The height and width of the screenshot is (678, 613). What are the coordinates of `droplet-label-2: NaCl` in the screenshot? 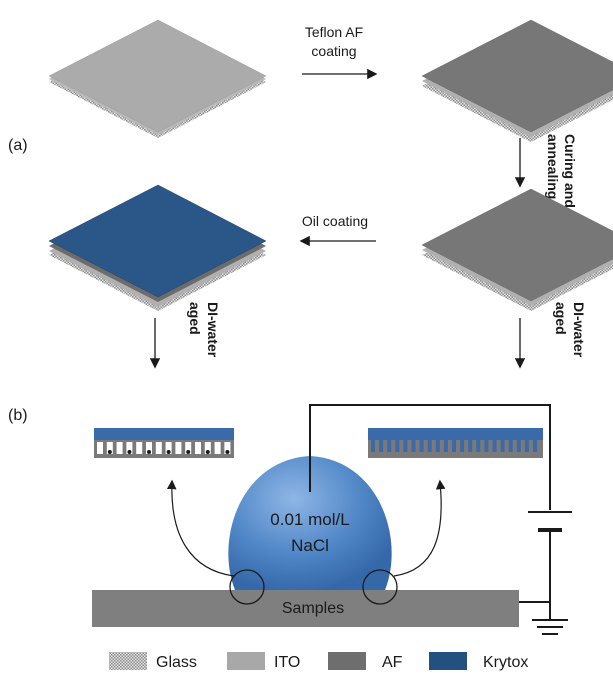 It's located at (310, 545).